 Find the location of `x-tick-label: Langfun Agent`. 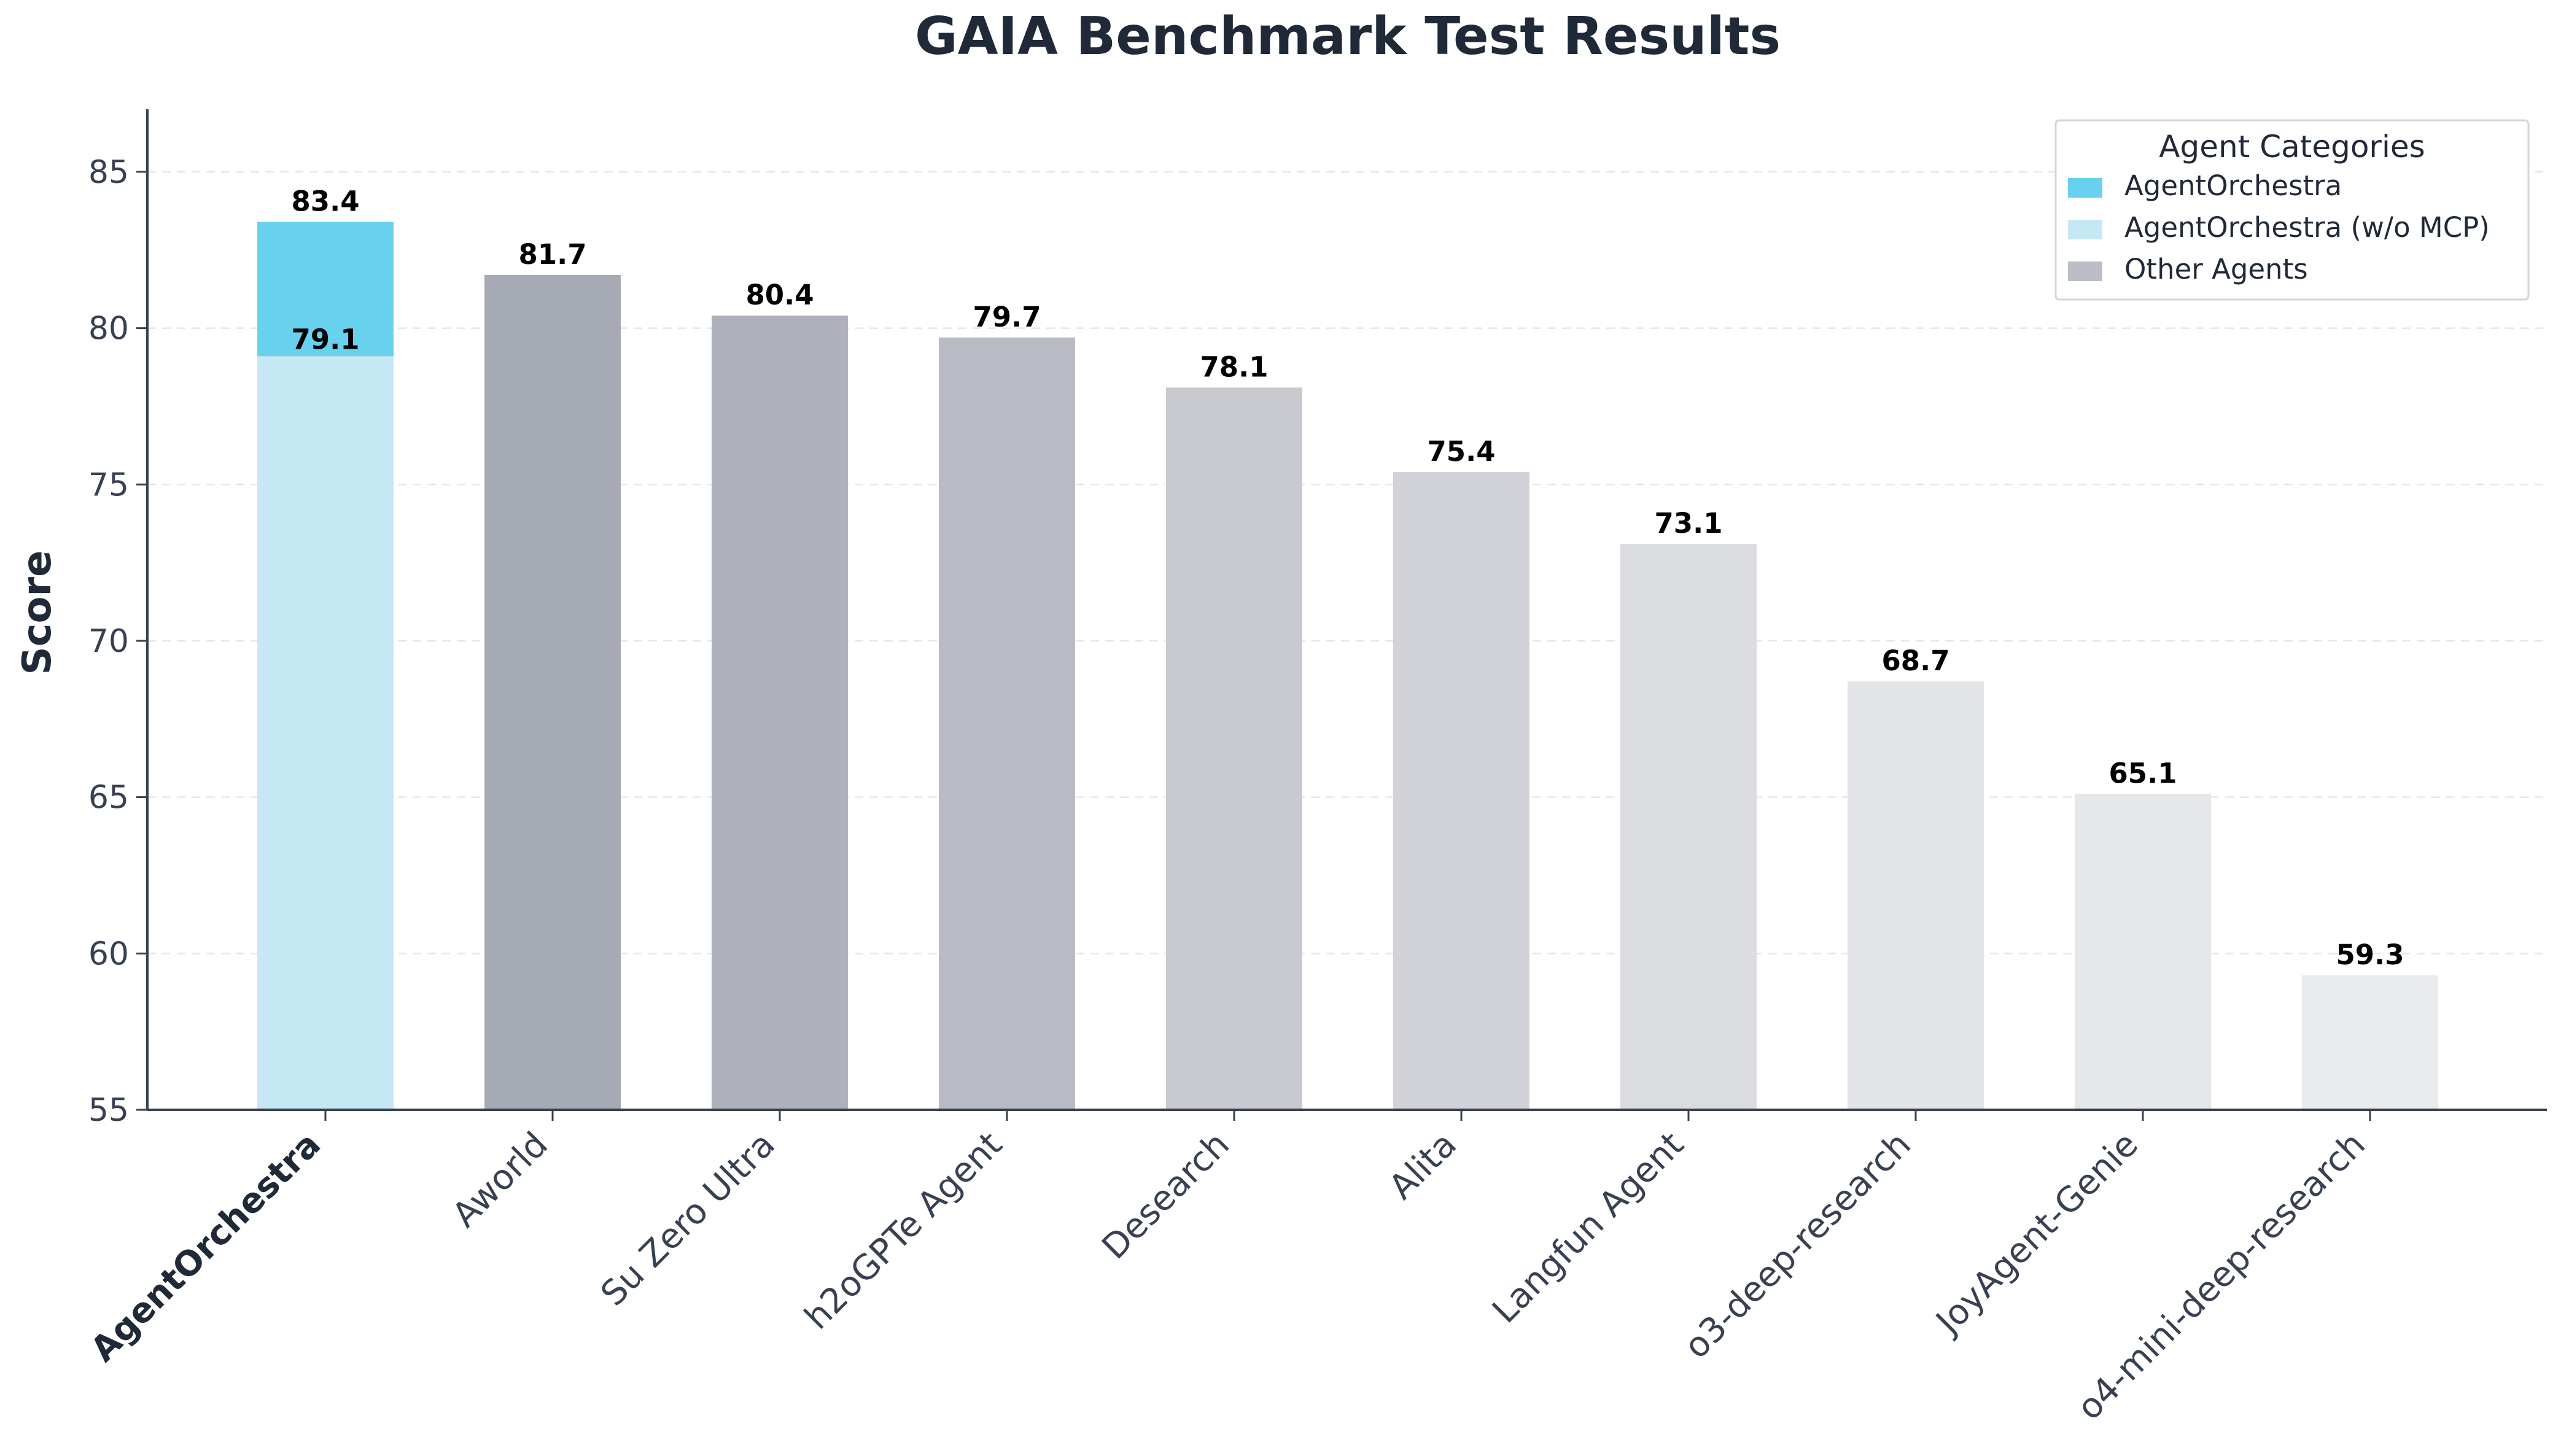

x-tick-label: Langfun Agent is located at coordinates (1588, 1228).